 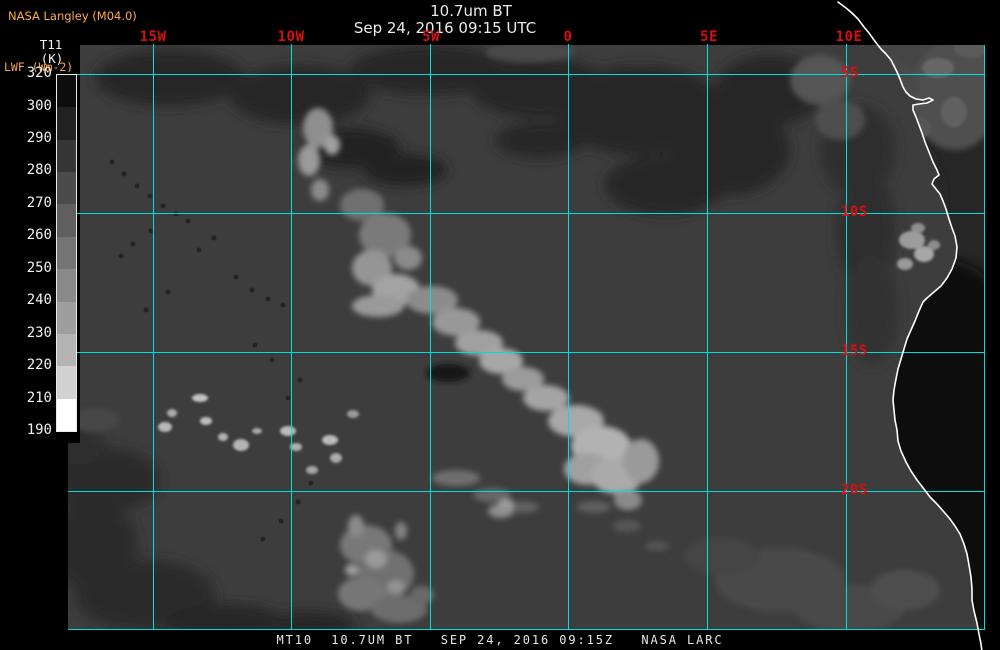 I want to click on nasa-credit: NASA Langley (M04.0), so click(x=72, y=16).